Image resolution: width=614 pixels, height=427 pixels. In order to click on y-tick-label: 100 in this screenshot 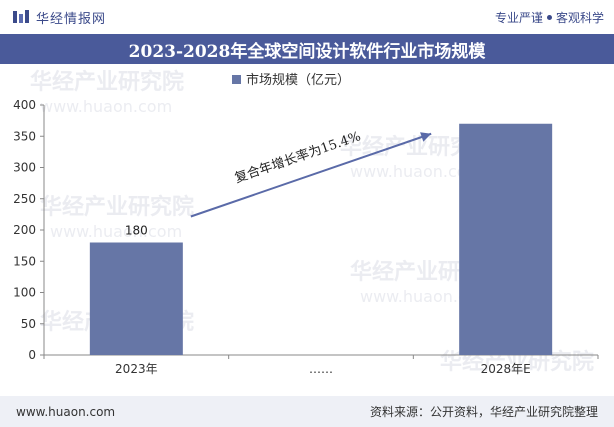, I will do `click(24, 293)`.